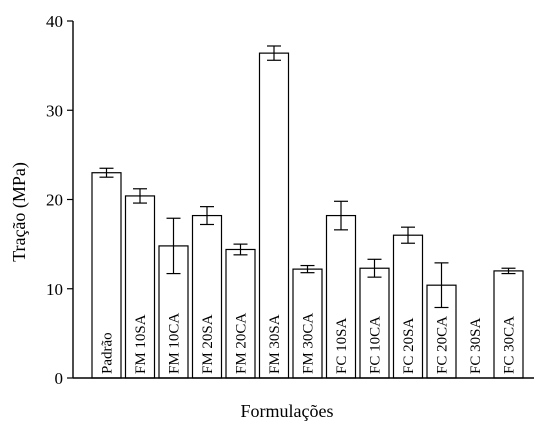  I want to click on y-tick-label: 40, so click(54, 21).